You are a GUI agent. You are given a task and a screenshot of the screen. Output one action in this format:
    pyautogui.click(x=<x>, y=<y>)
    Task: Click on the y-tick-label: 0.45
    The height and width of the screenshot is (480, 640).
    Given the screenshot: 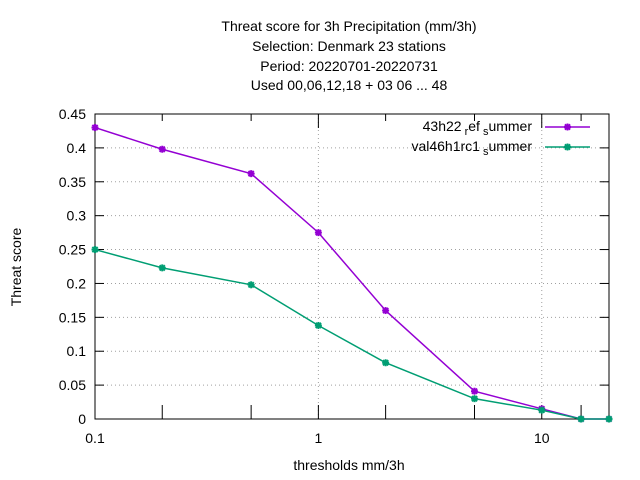 What is the action you would take?
    pyautogui.click(x=72, y=114)
    